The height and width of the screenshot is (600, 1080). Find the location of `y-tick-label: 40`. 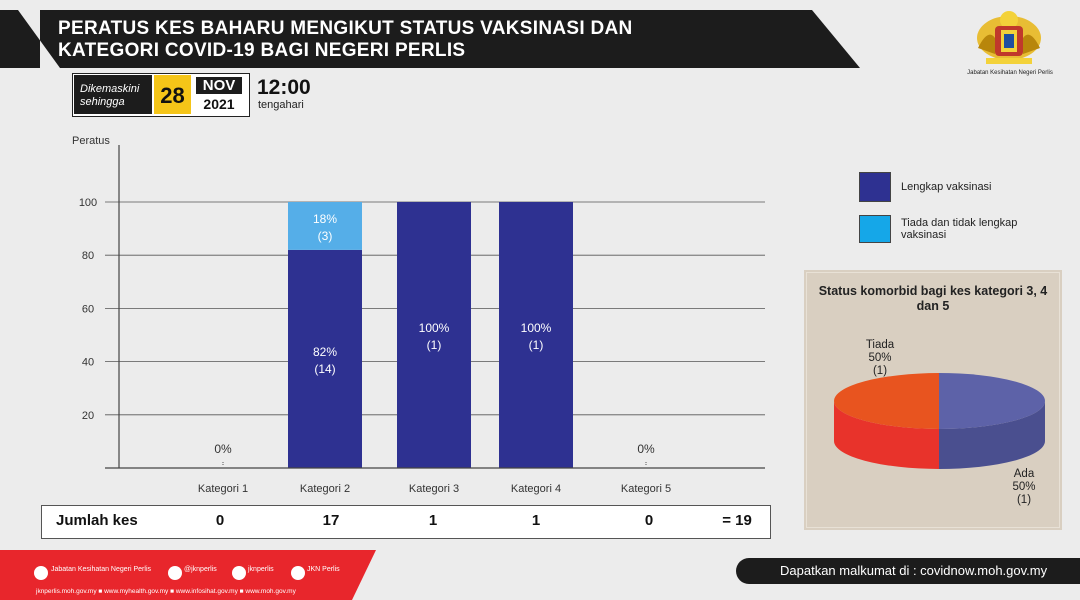

y-tick-label: 40 is located at coordinates (88, 363).